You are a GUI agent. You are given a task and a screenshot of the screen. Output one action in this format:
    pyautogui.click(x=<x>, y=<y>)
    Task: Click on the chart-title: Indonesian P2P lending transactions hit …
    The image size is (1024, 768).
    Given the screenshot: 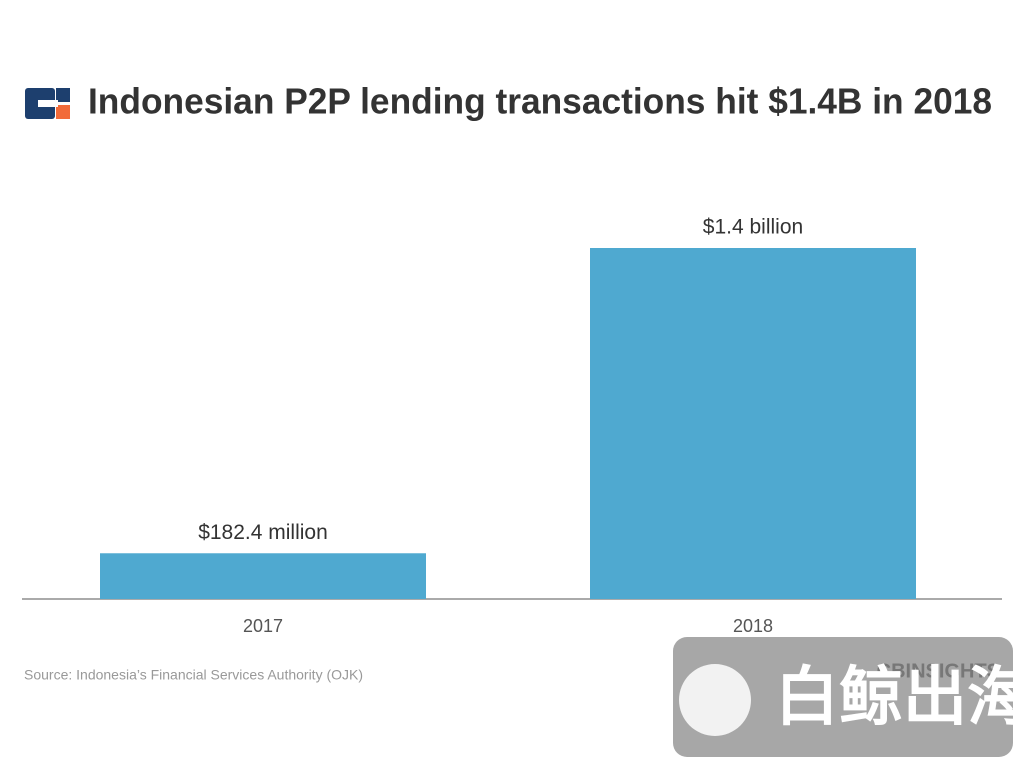 What is the action you would take?
    pyautogui.click(x=540, y=101)
    